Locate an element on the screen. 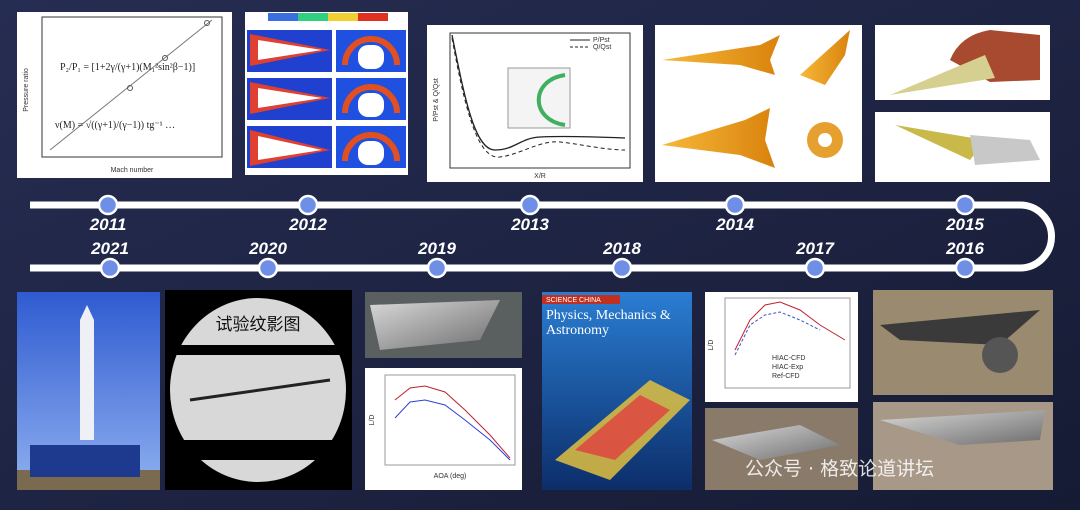  year-label: 2012 is located at coordinates (307, 224).